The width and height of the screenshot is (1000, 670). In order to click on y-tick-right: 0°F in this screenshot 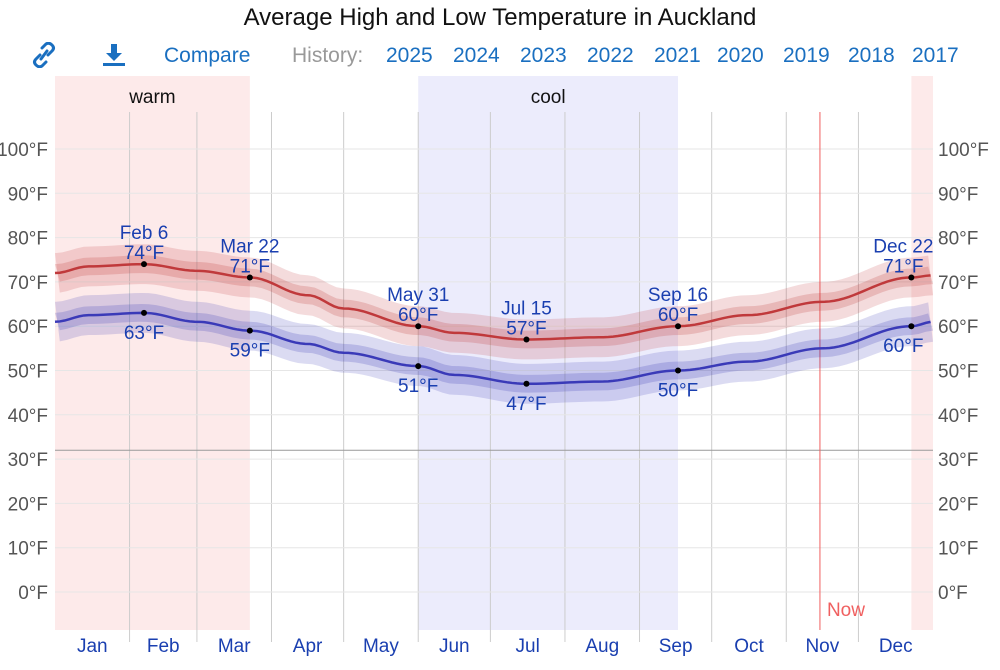, I will do `click(953, 593)`.